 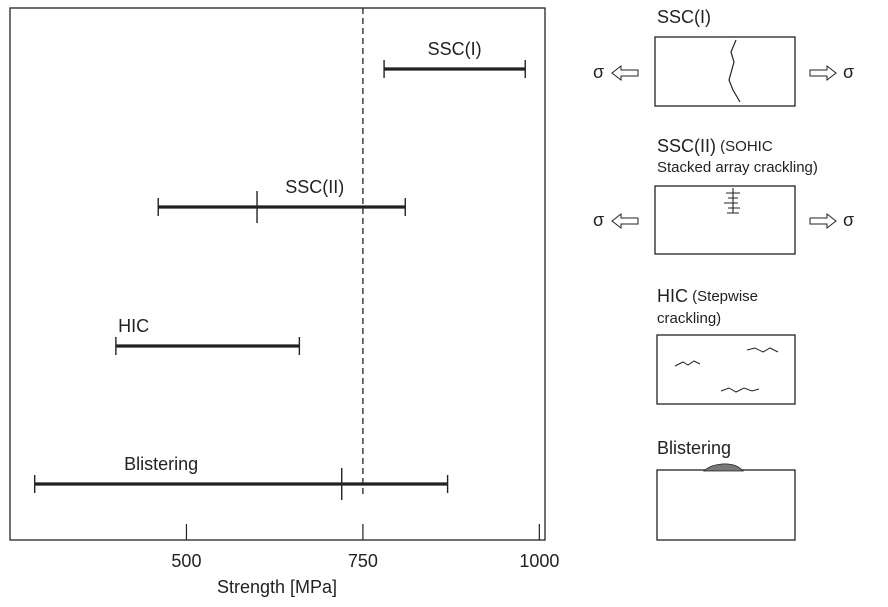 What do you see at coordinates (723, 296) in the screenshot?
I see `panel-note: (Stepwise` at bounding box center [723, 296].